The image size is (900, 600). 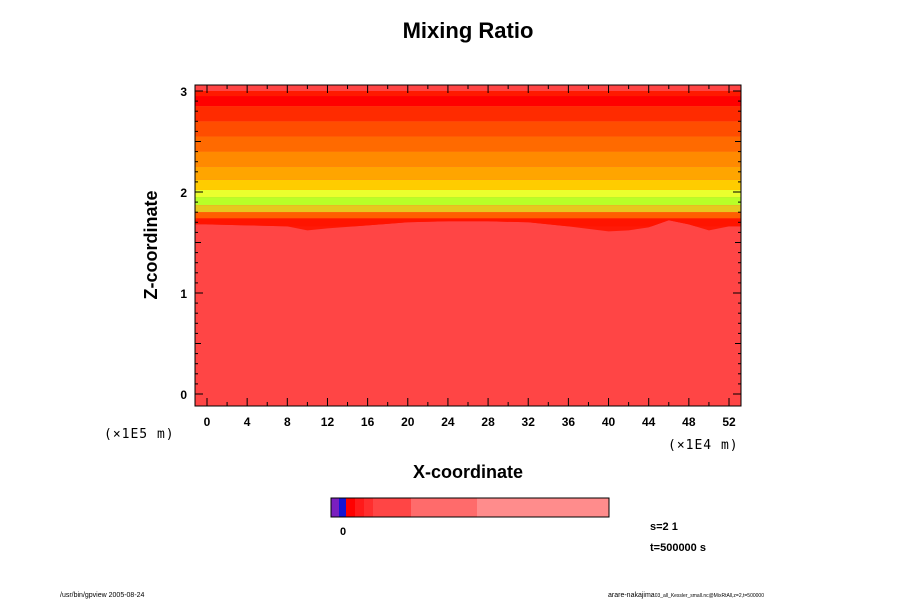 What do you see at coordinates (631, 595) in the screenshot?
I see `footer-right-main: arare-nakajima` at bounding box center [631, 595].